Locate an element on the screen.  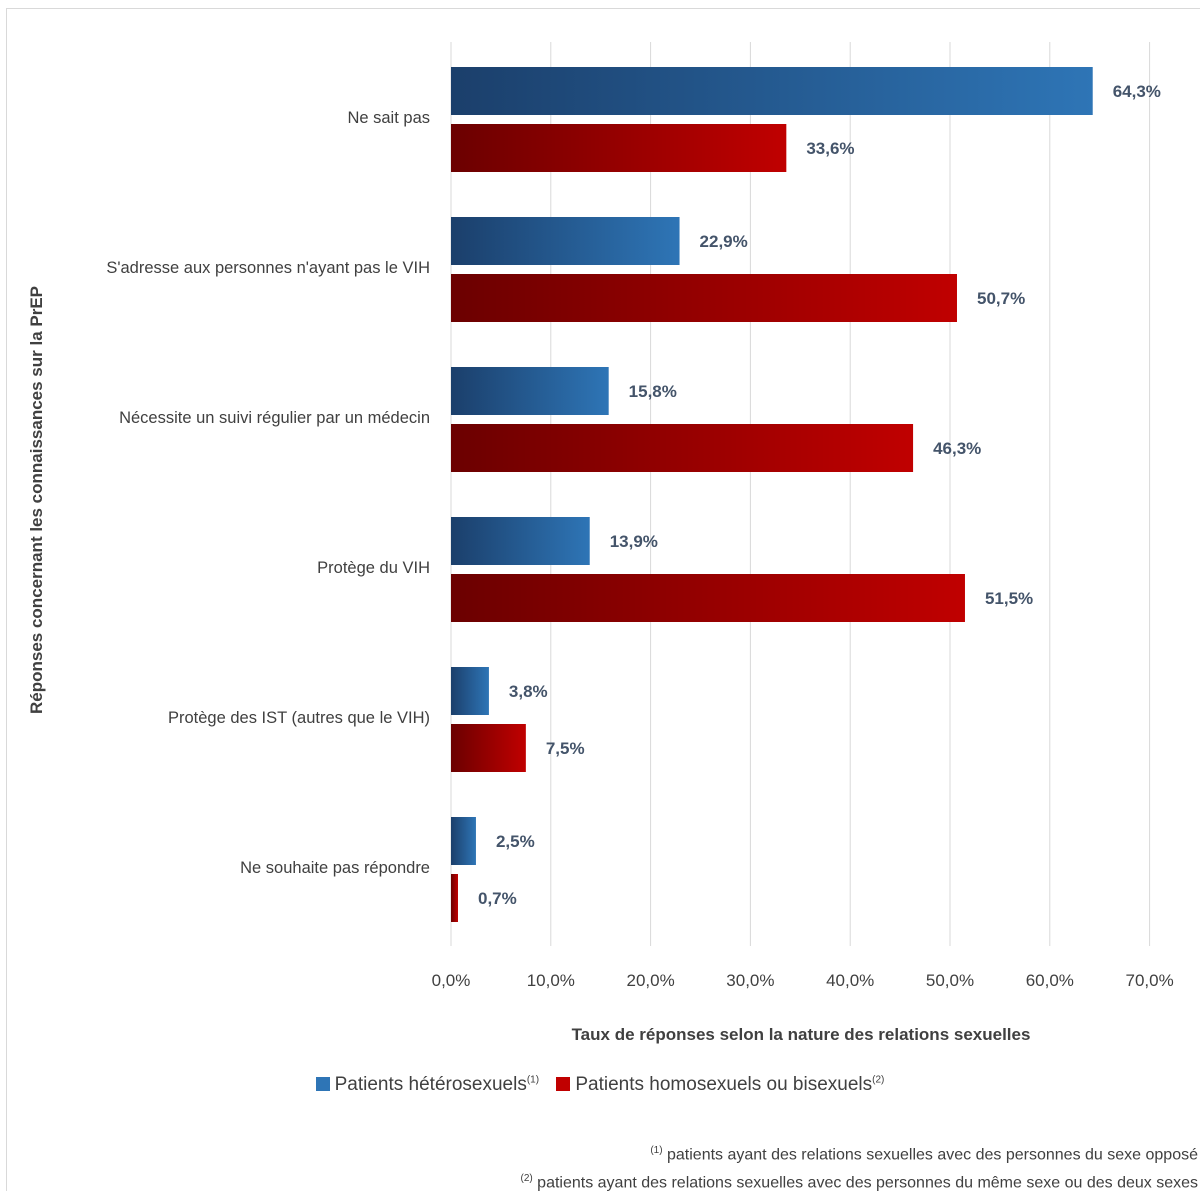
data-label: 7,5% is located at coordinates (565, 748).